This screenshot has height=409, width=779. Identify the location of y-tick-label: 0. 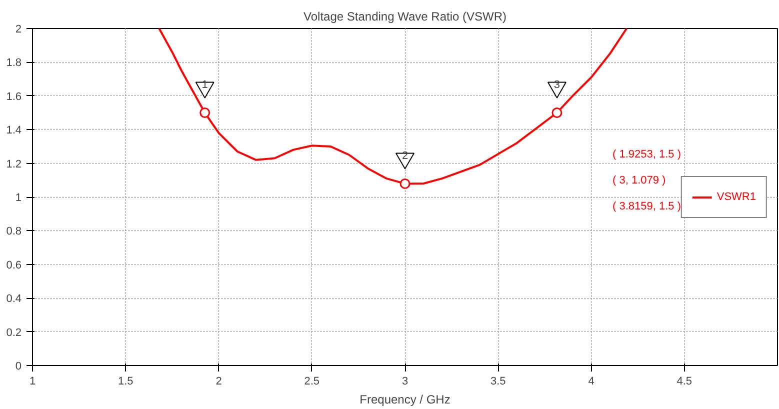
(18, 366).